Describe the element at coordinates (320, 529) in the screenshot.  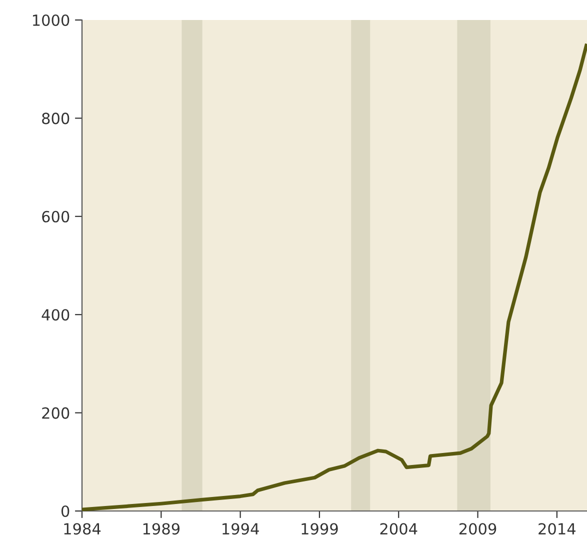
I see `x-tick-label: 1999` at that location.